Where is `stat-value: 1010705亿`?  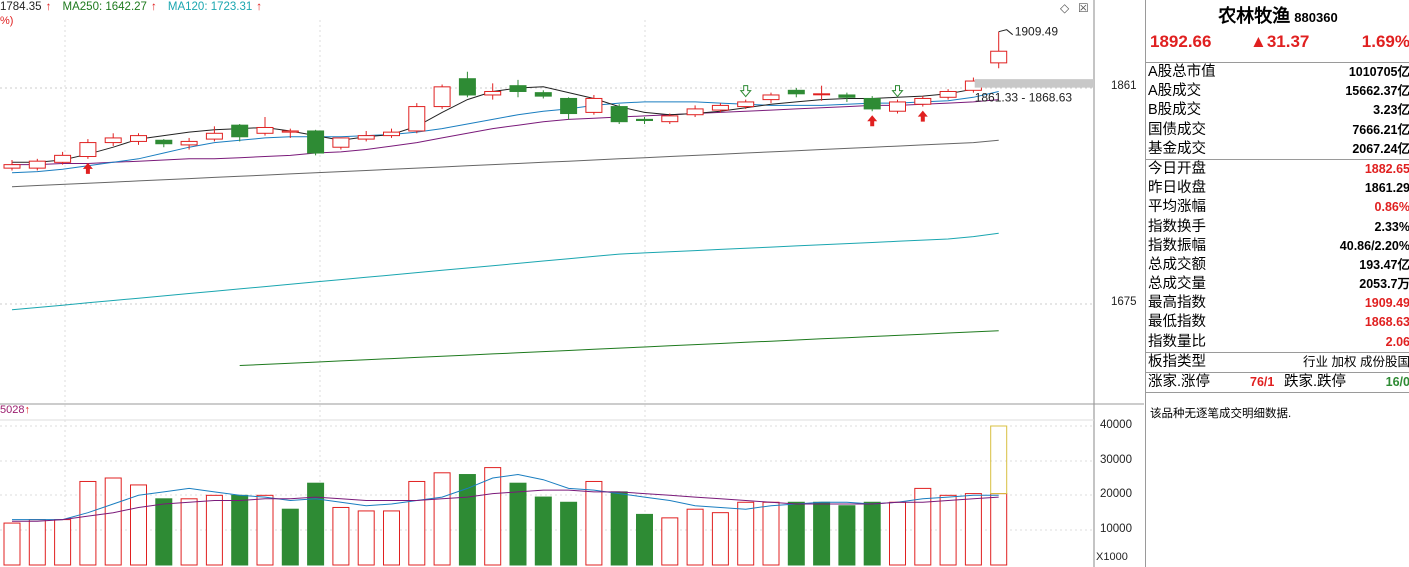 stat-value: 1010705亿 is located at coordinates (1378, 72).